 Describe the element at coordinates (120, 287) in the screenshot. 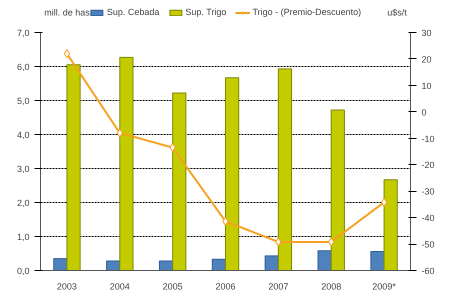

I see `x-tick-label: 2004` at that location.